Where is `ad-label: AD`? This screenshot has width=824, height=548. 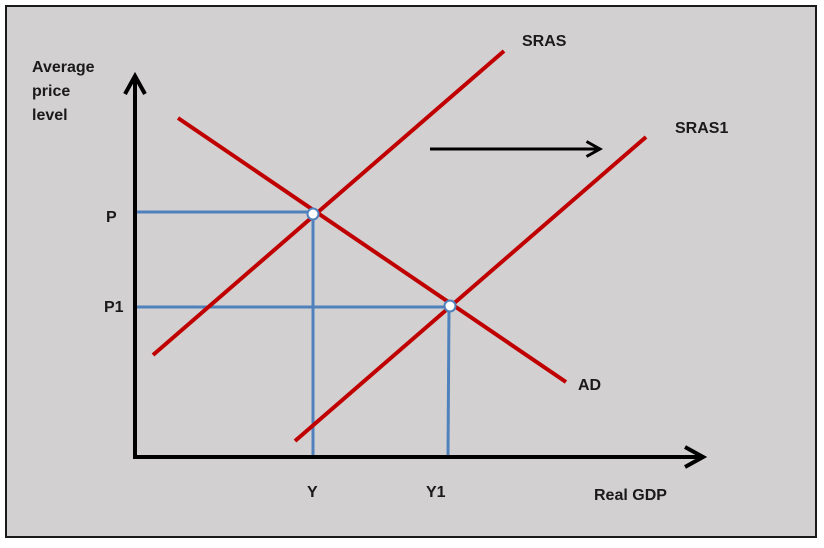 ad-label: AD is located at coordinates (589, 385).